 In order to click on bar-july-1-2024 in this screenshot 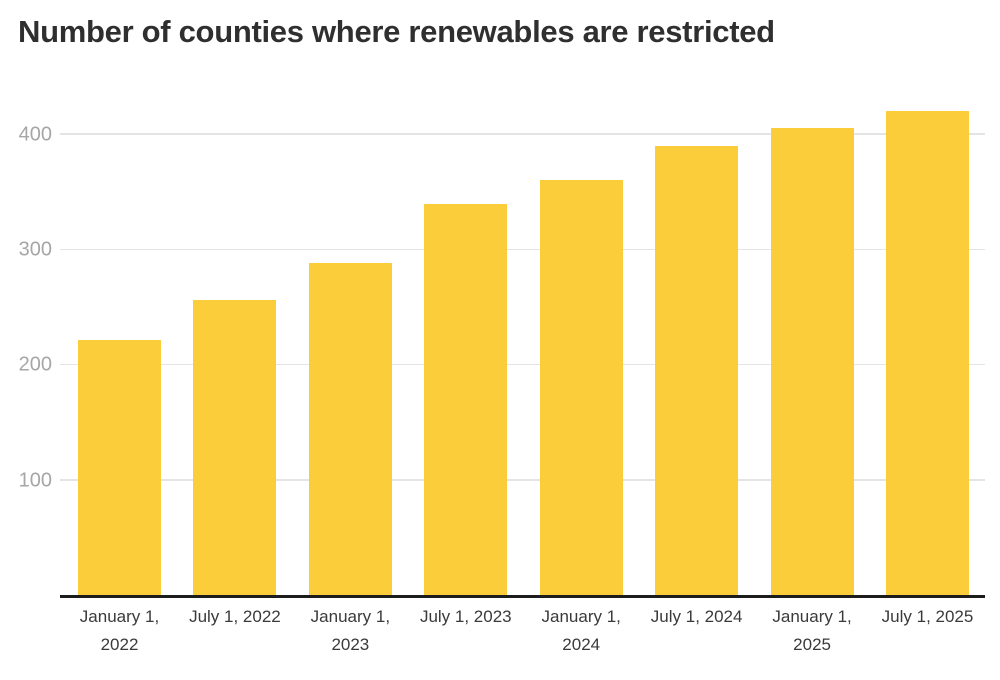, I will do `click(697, 371)`.